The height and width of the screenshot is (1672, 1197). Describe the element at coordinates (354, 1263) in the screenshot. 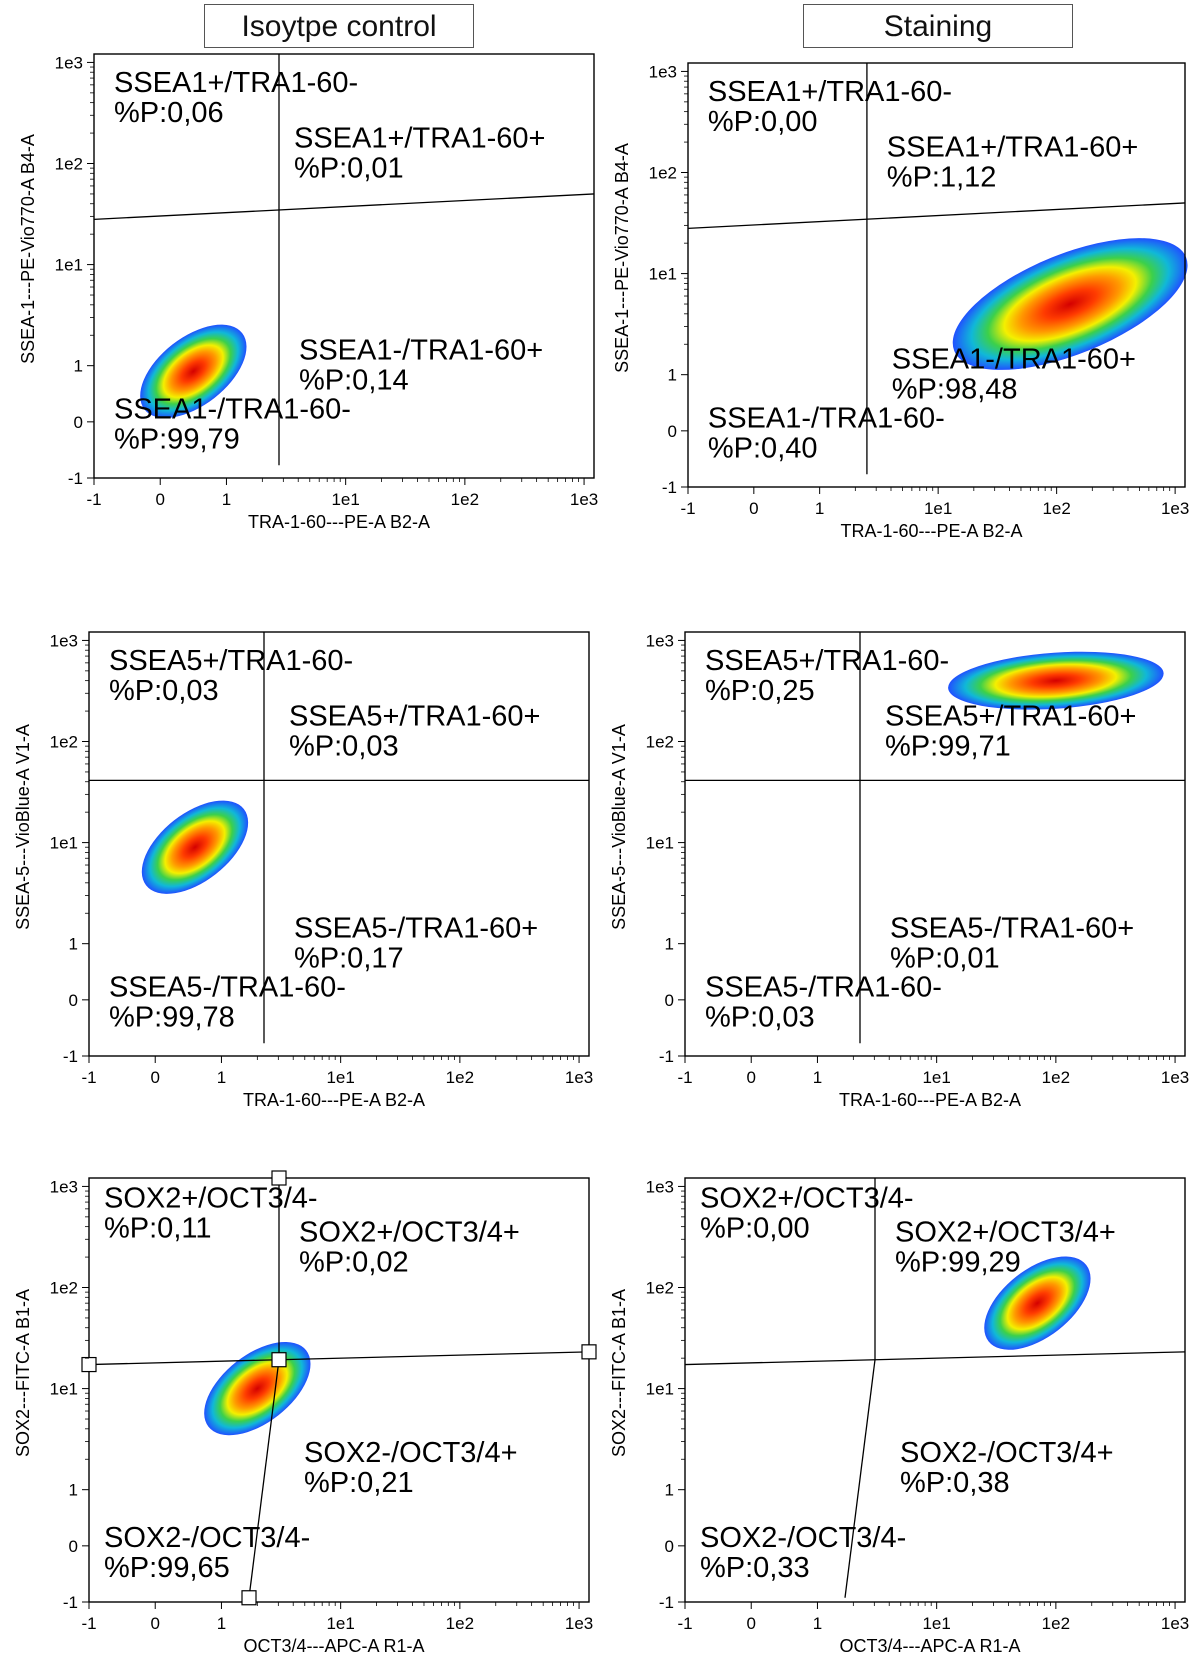

I see `quadrant-percent-top-right: %P:0,02` at that location.